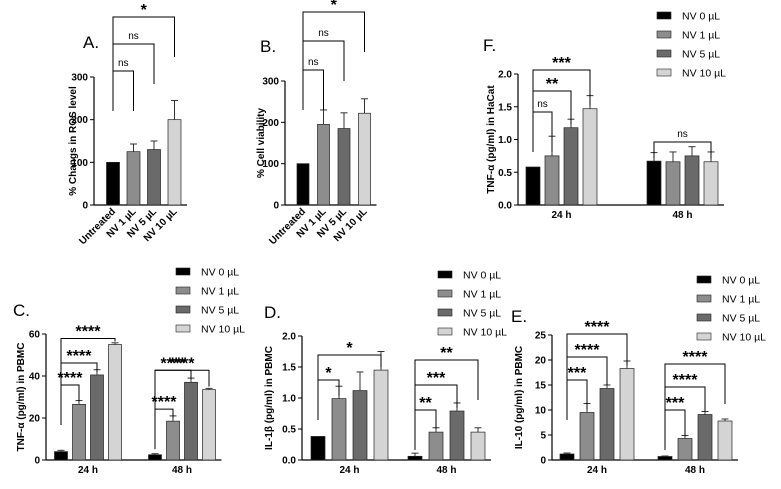 The width and height of the screenshot is (781, 489). What do you see at coordinates (489, 45) in the screenshot?
I see `panel-label: F.` at bounding box center [489, 45].